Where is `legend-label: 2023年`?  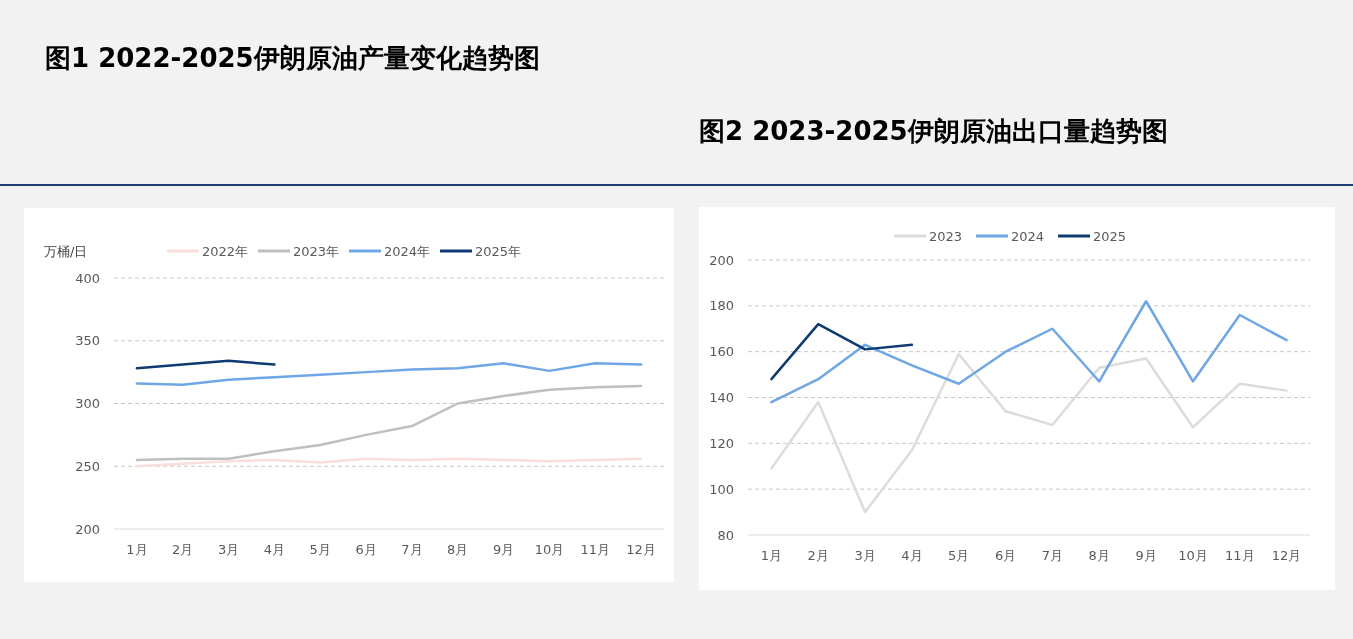
legend-label: 2023年 is located at coordinates (316, 251).